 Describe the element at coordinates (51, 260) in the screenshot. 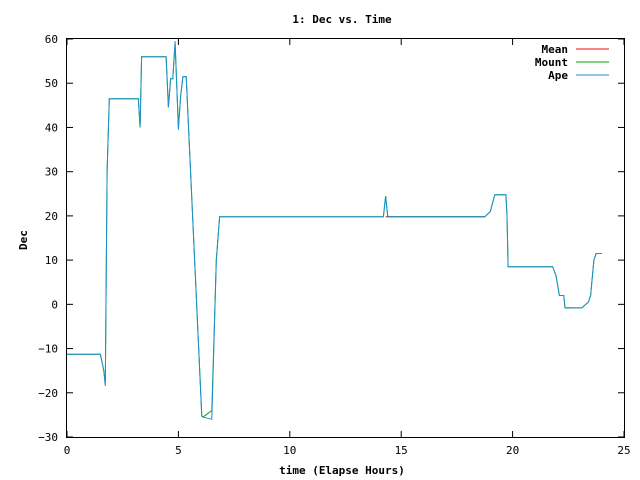

I see `y-tick-label: 10` at that location.